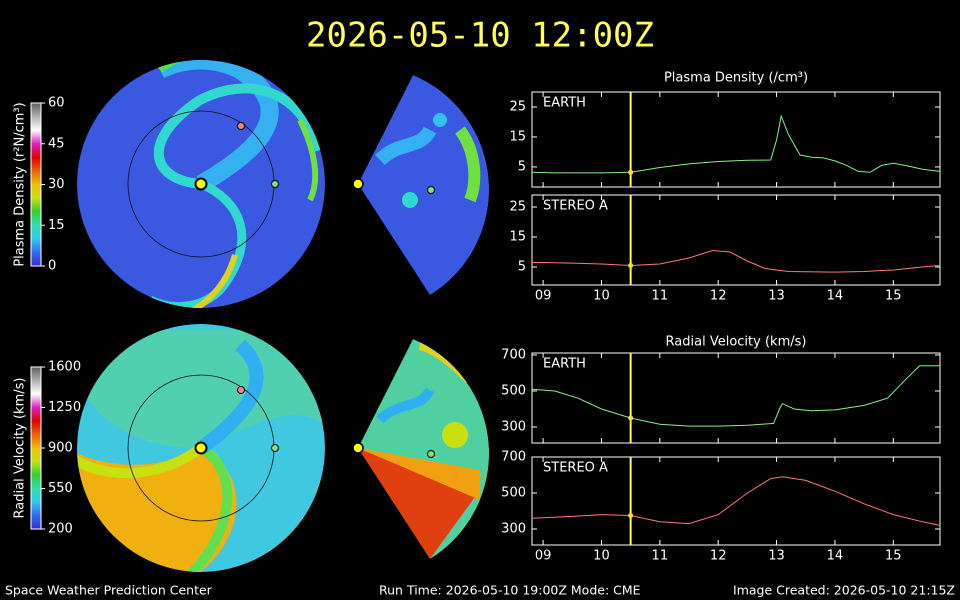 The width and height of the screenshot is (960, 600). I want to click on footer-center: Run Time: 2026-05-10 19:00Z Mode: CME, so click(510, 590).